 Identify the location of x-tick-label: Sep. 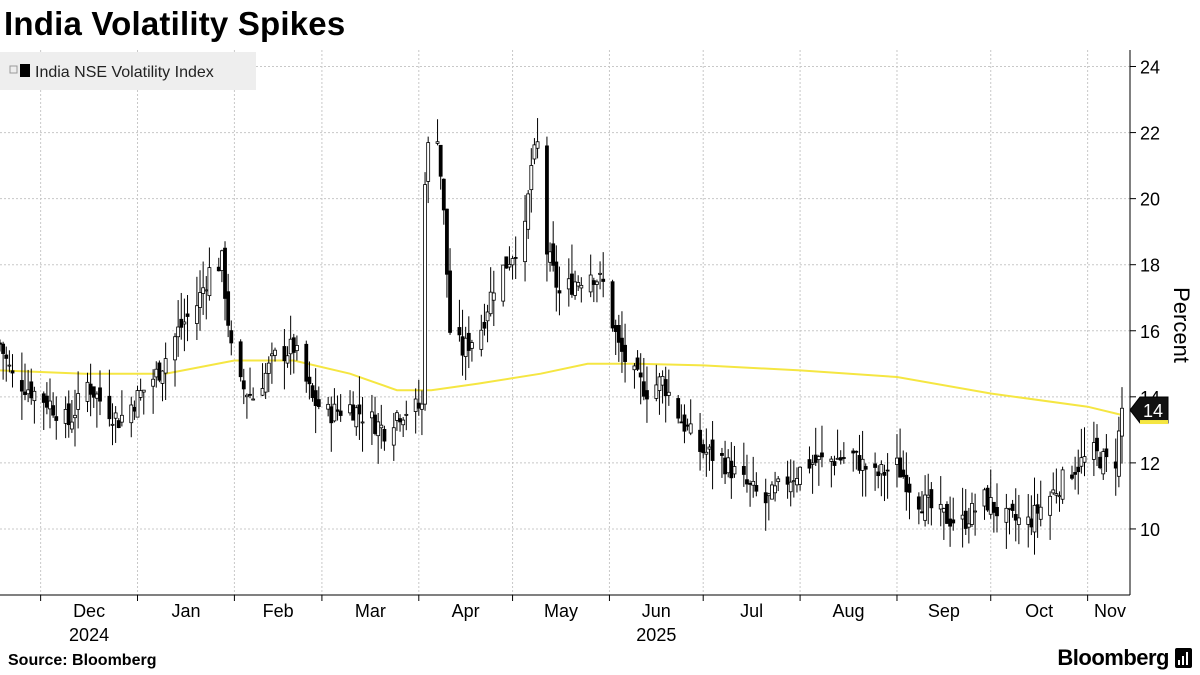
(944, 611).